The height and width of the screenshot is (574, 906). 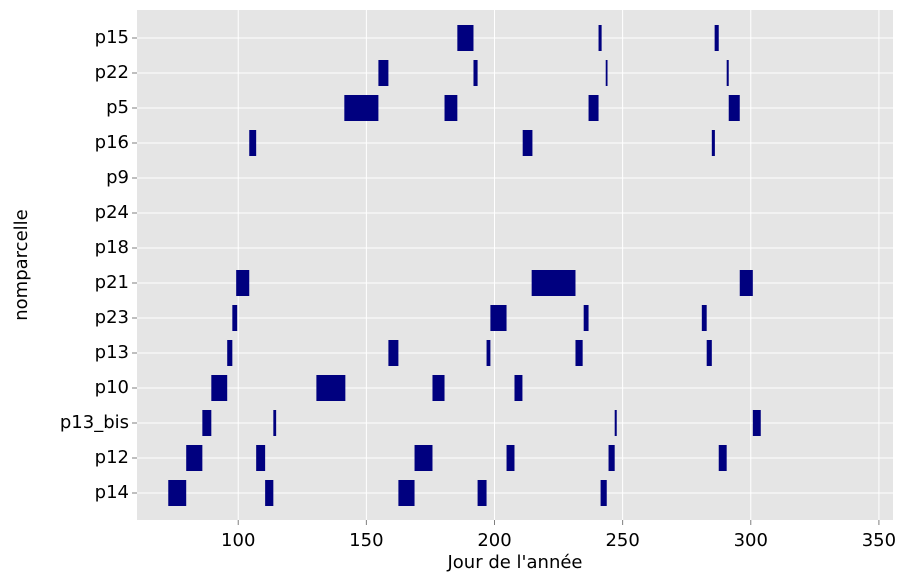 I want to click on x-tick-label: 100, so click(x=238, y=540).